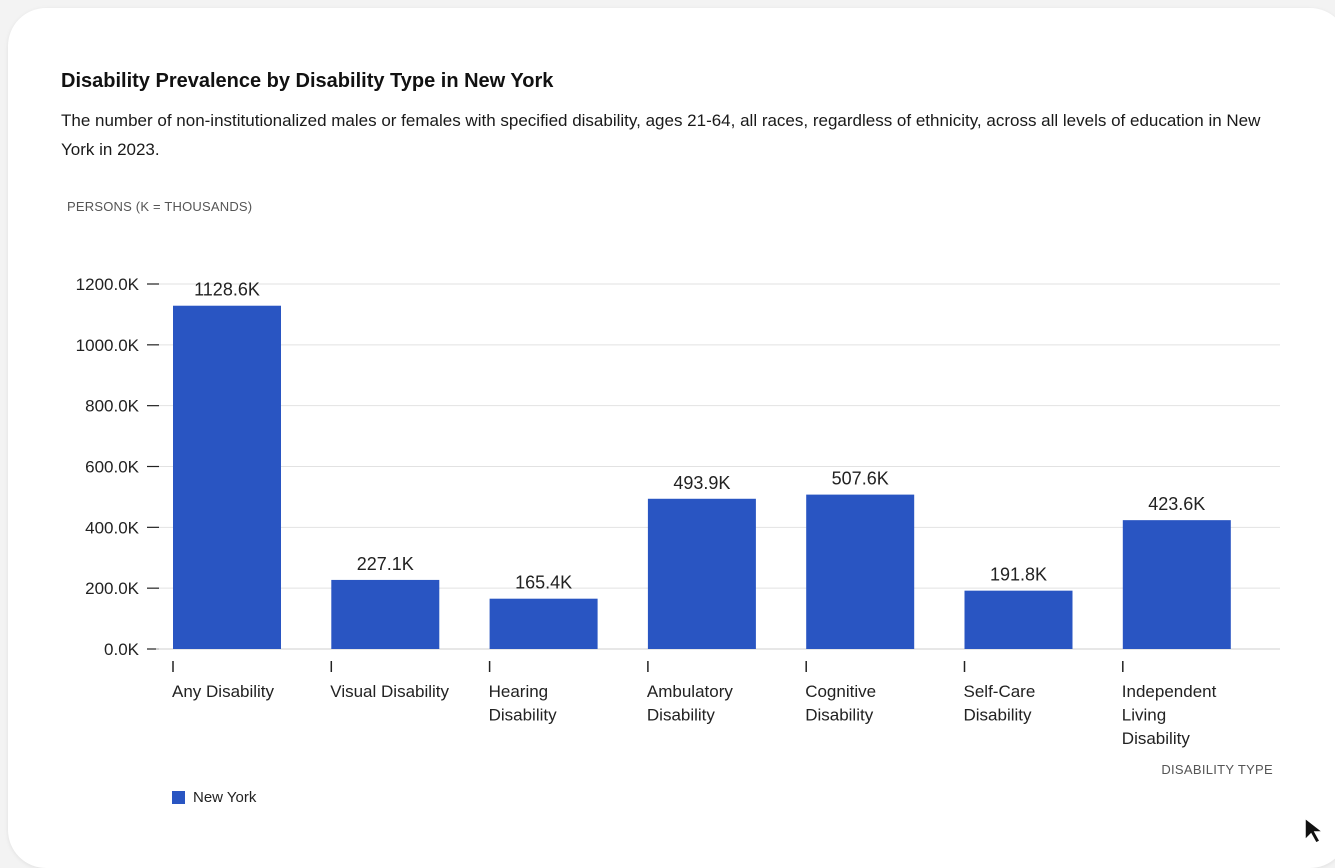  I want to click on data-label: 191.8K, so click(1018, 575).